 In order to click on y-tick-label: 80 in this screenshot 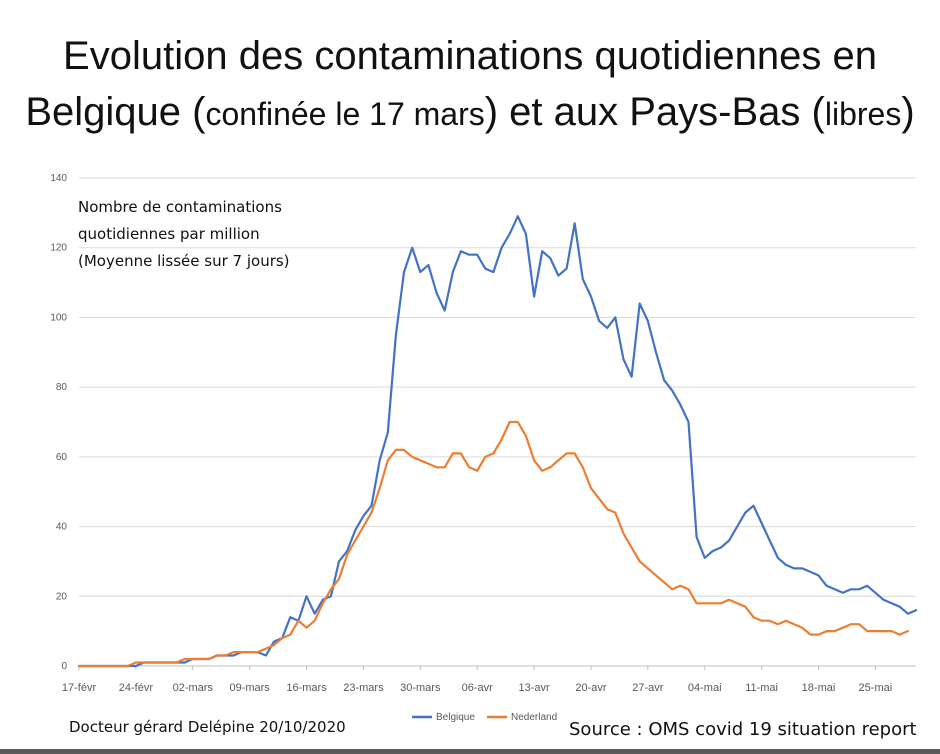, I will do `click(62, 387)`.